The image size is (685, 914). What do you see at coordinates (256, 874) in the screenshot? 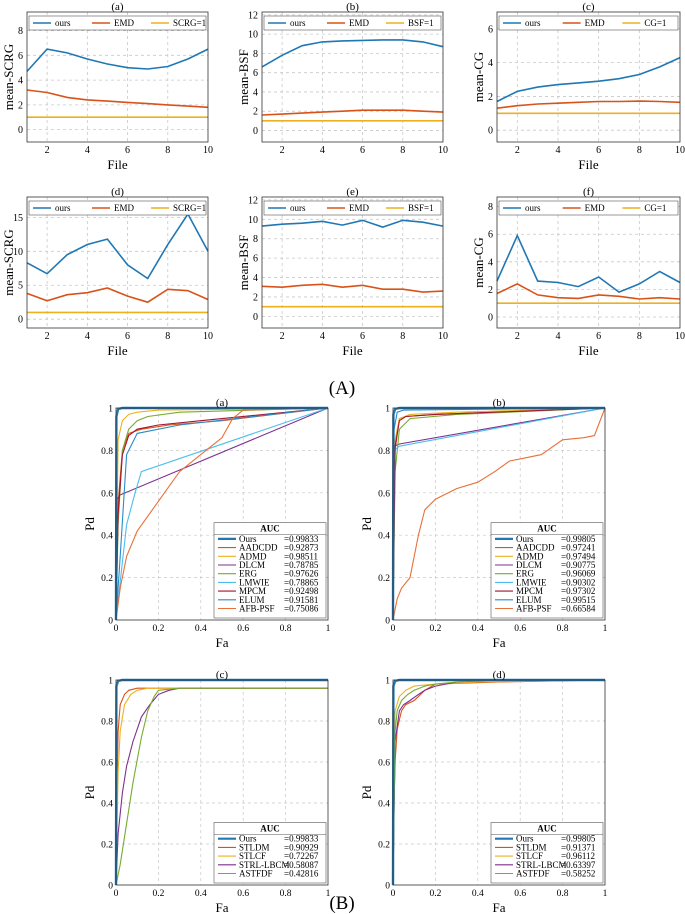
I see `legend-label: ASTFDF` at bounding box center [256, 874].